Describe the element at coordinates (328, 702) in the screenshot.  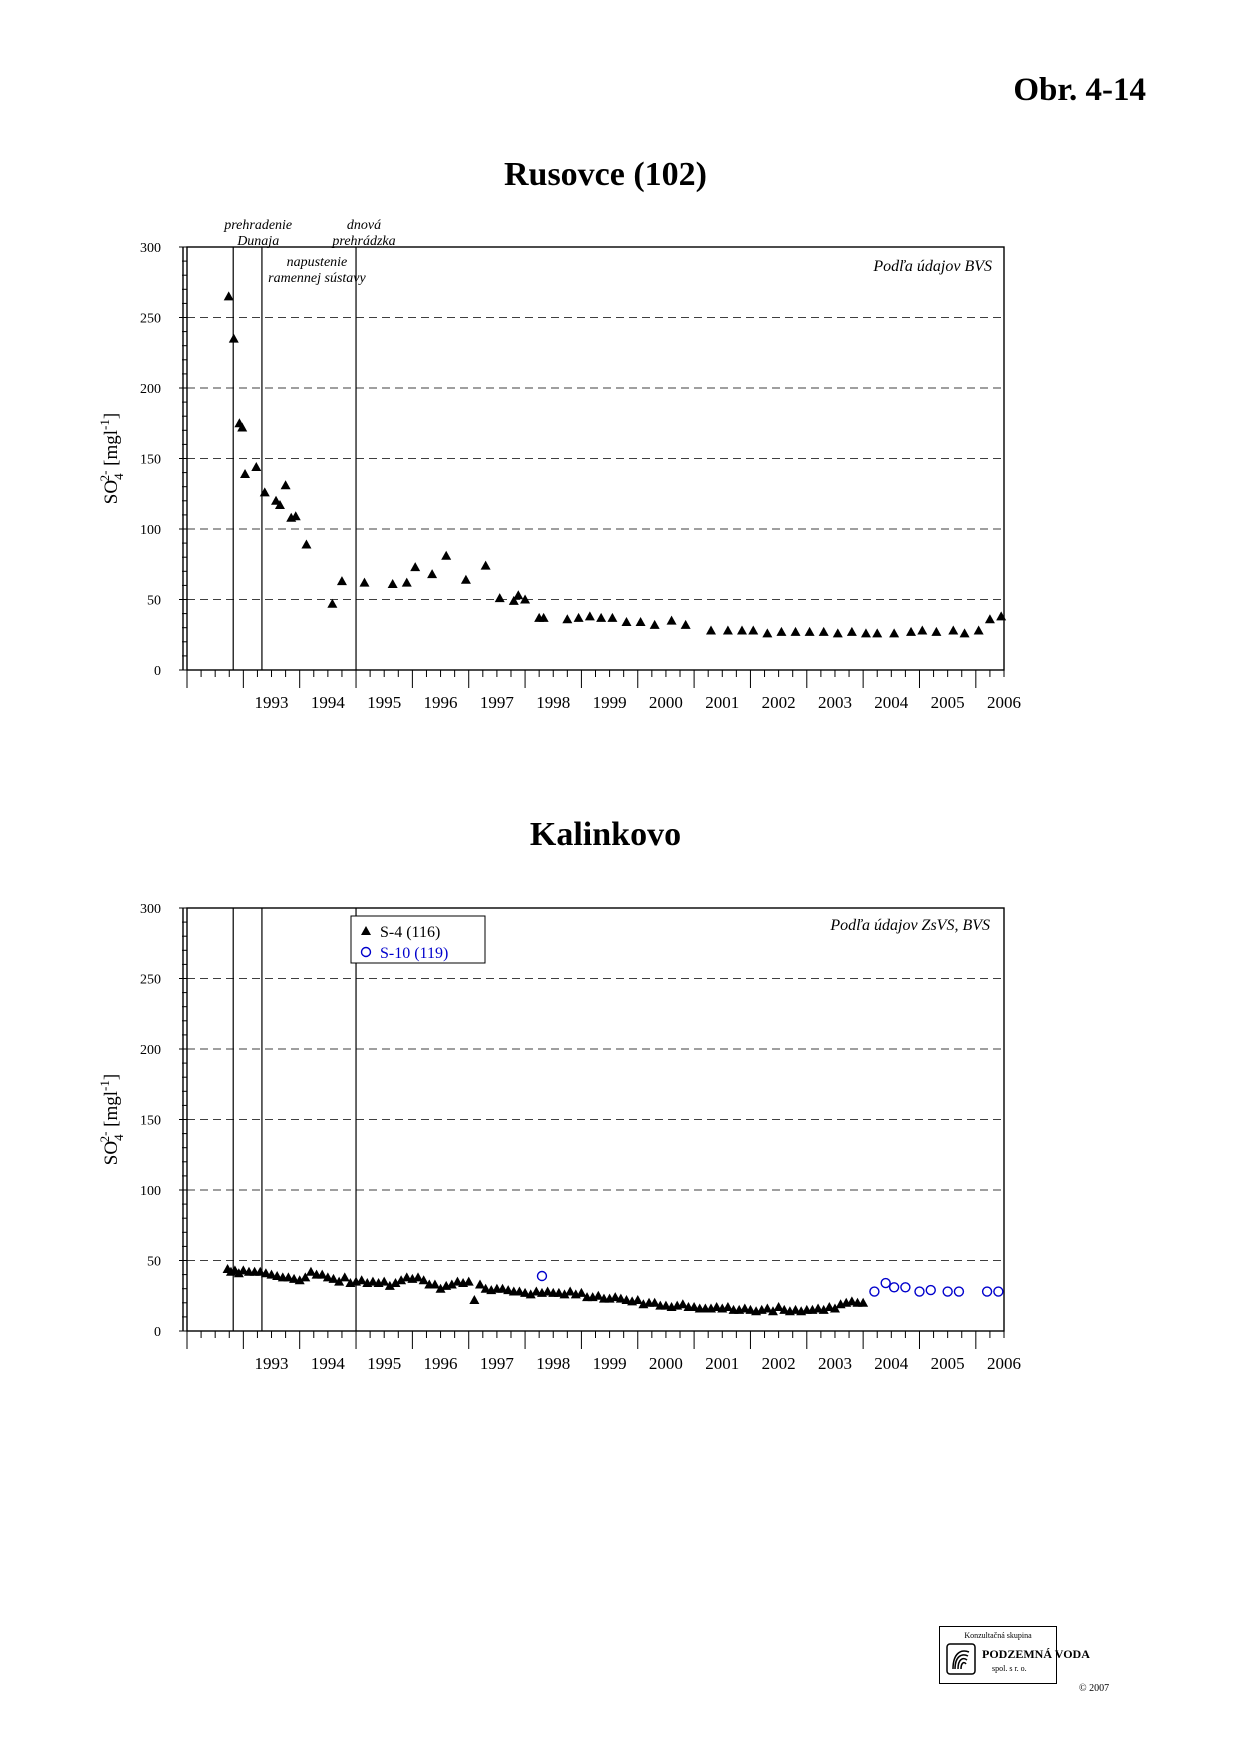
I see `x-tick-label: 1994` at that location.